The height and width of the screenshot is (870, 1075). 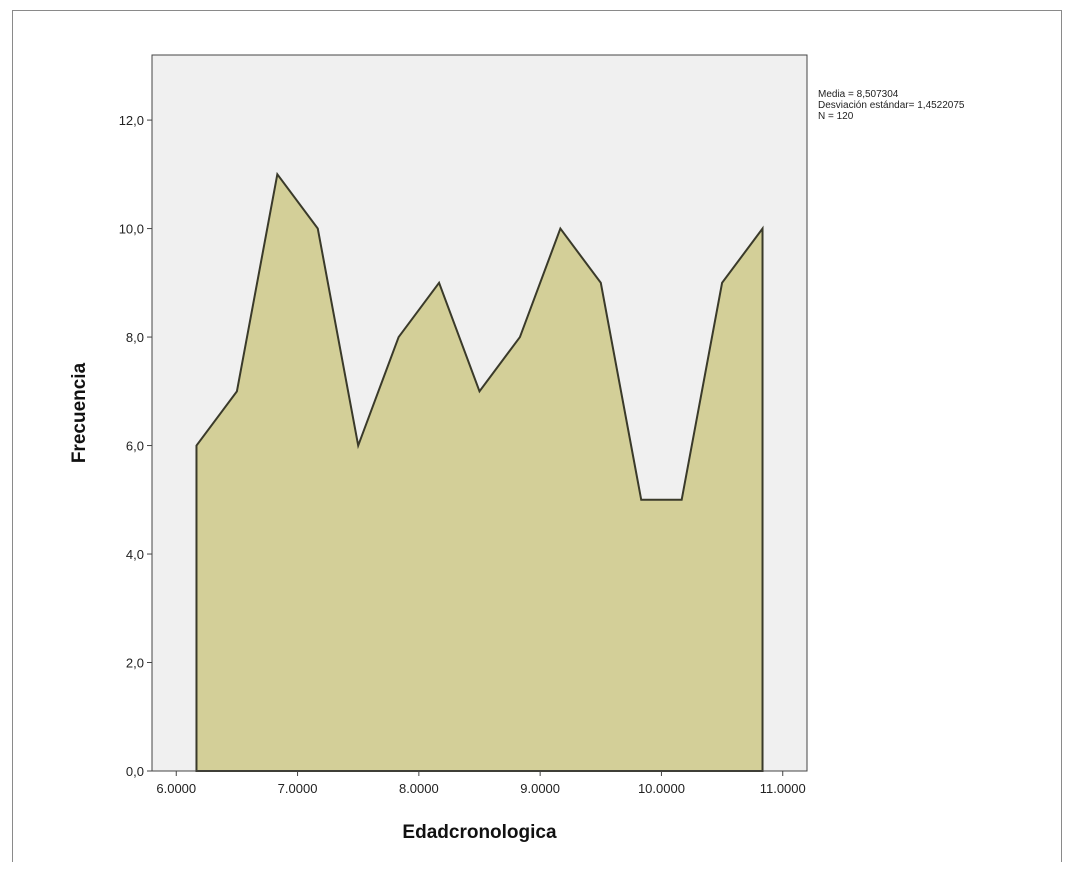 I want to click on x-tick-label: 6.0000, so click(x=176, y=788).